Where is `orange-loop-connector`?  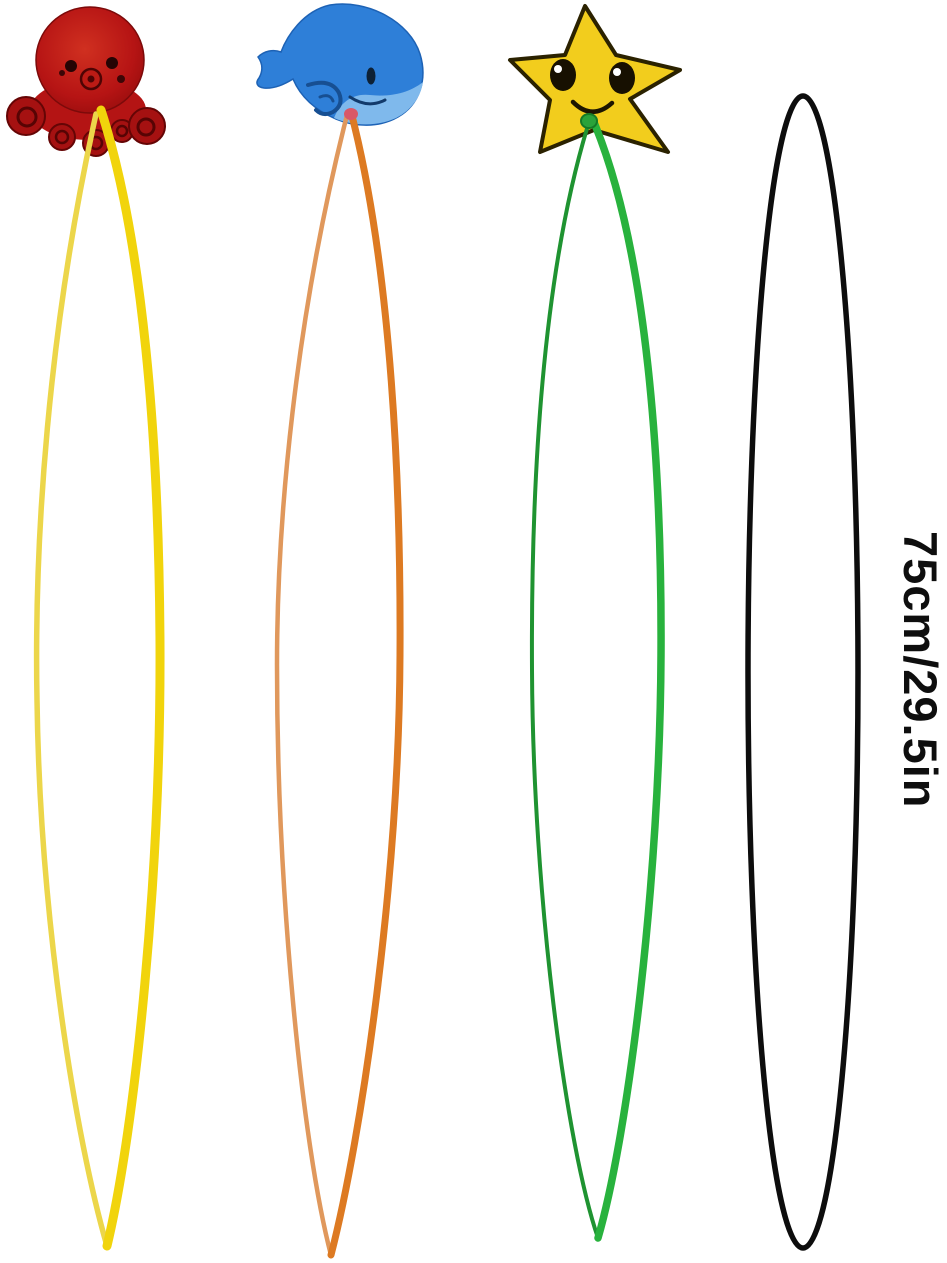
orange-loop-connector is located at coordinates (351, 114).